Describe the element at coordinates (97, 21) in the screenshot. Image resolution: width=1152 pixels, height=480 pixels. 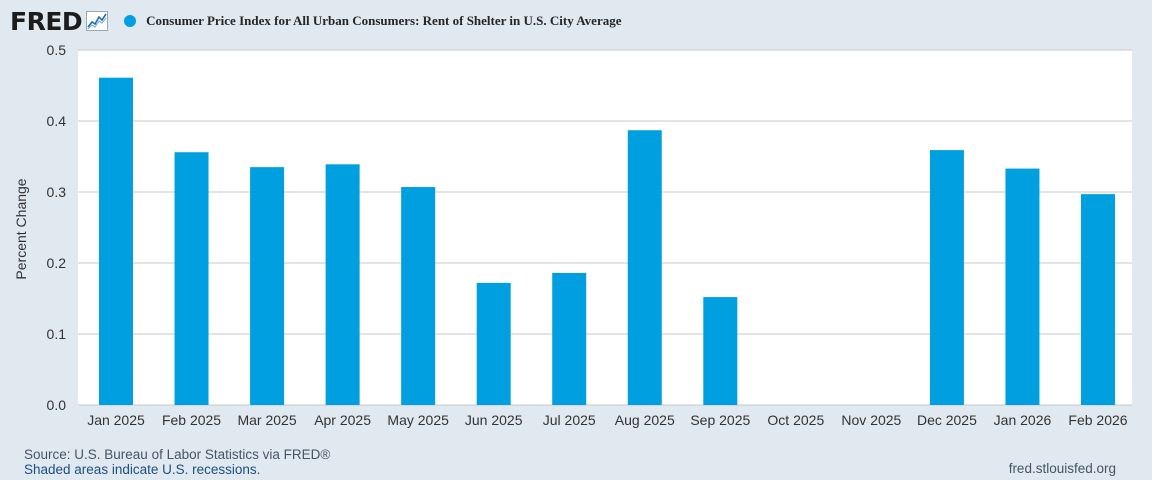
I see `fred-graph-icon` at that location.